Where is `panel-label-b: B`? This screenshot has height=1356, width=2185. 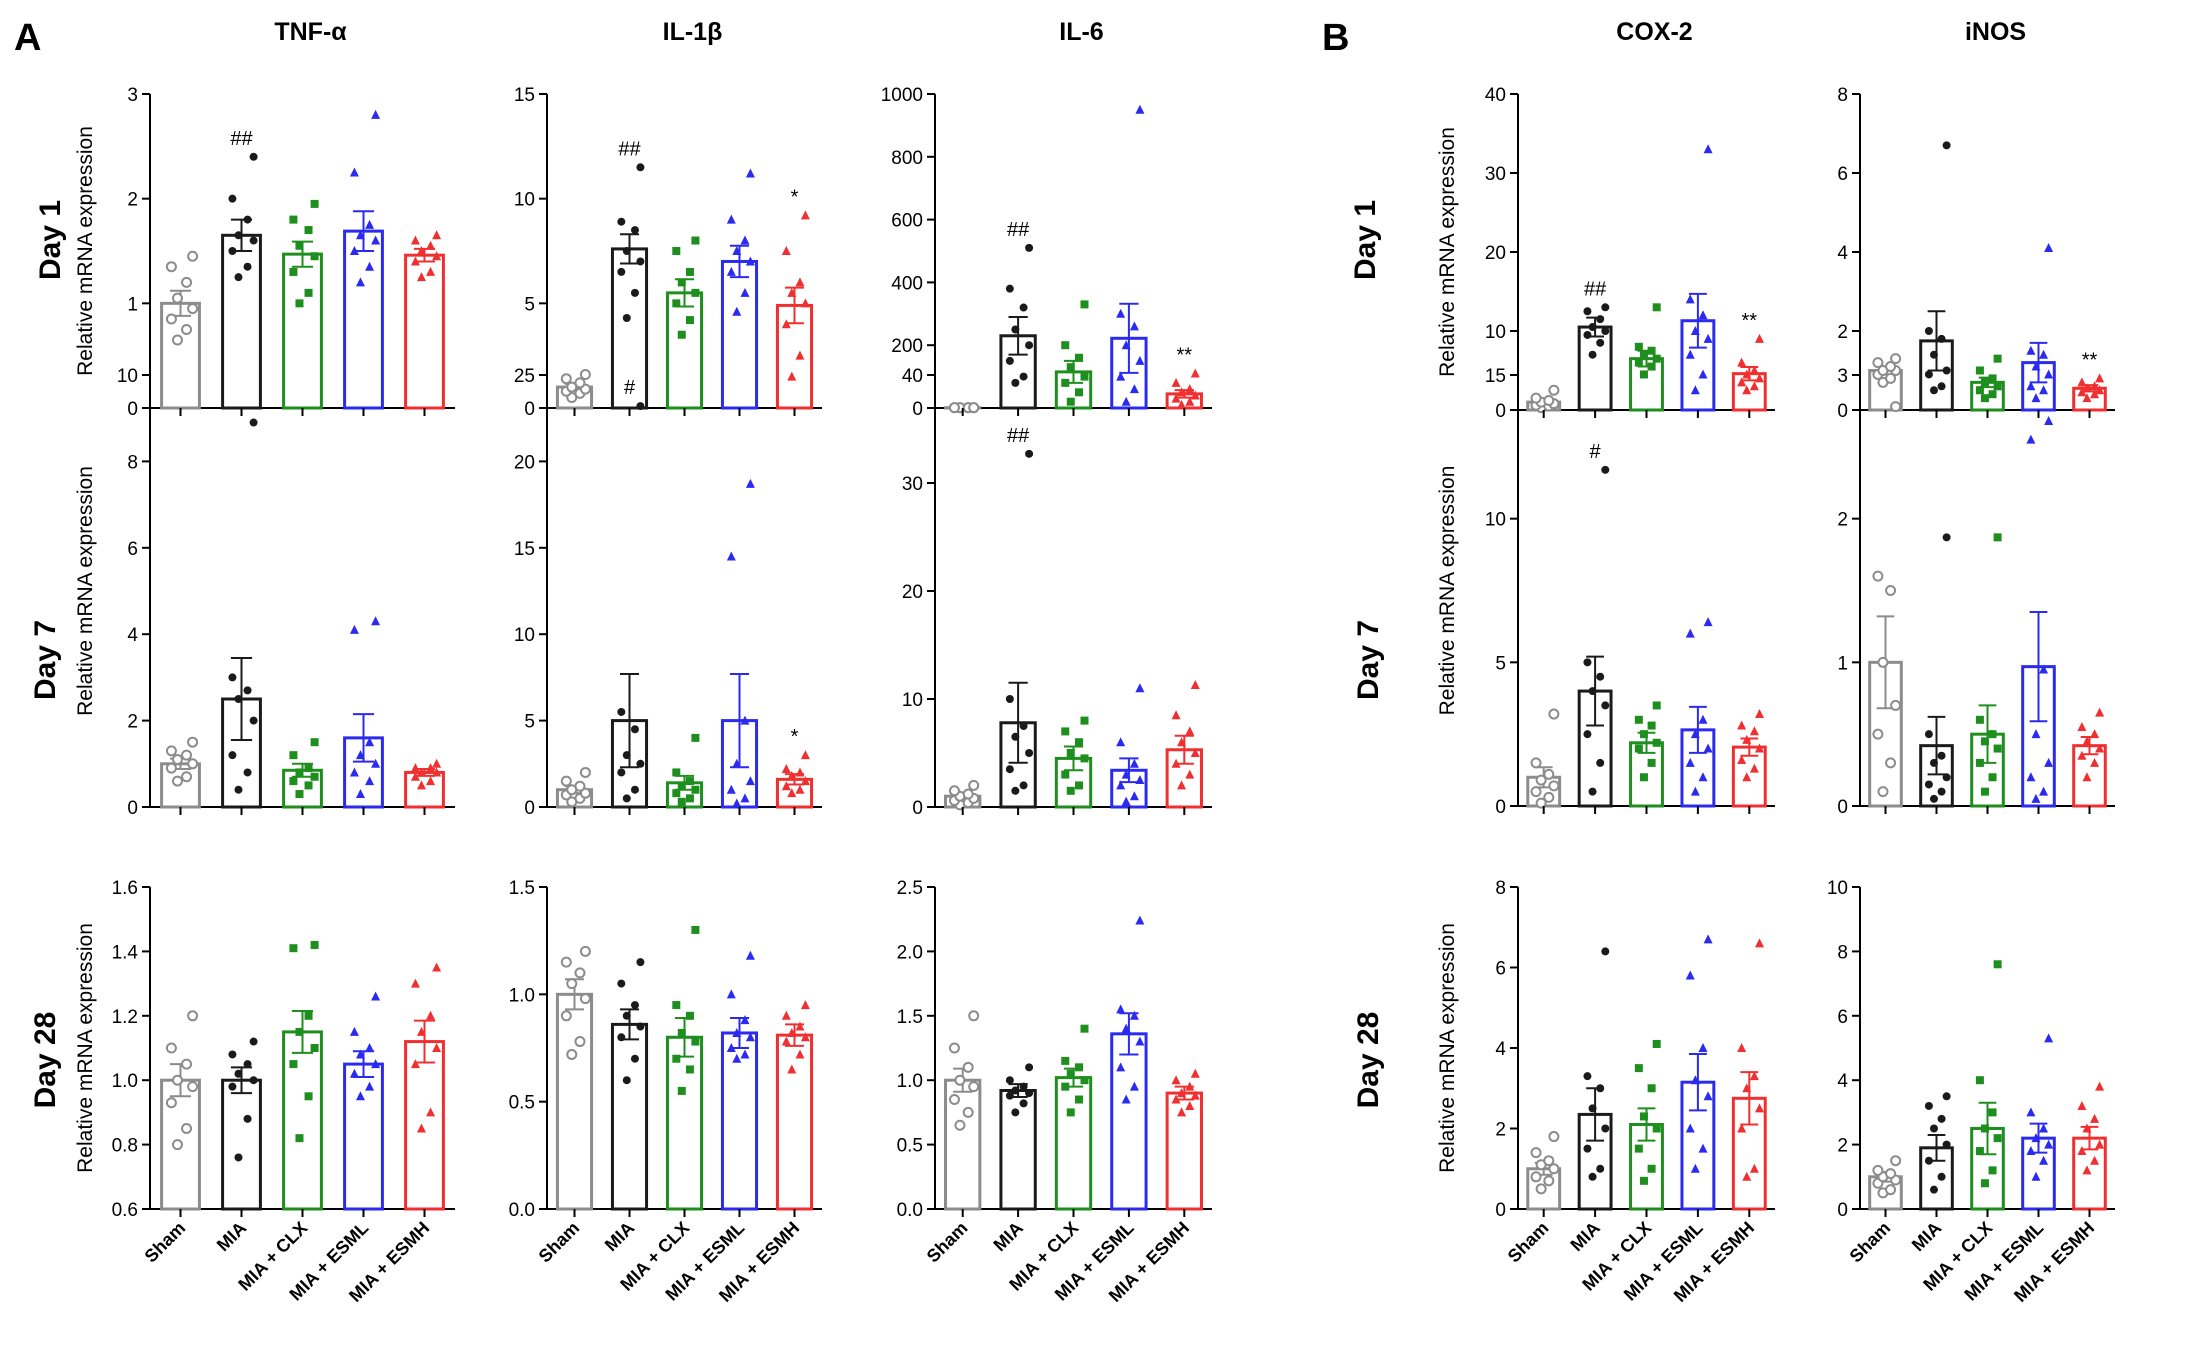 panel-label-b: B is located at coordinates (1335, 38).